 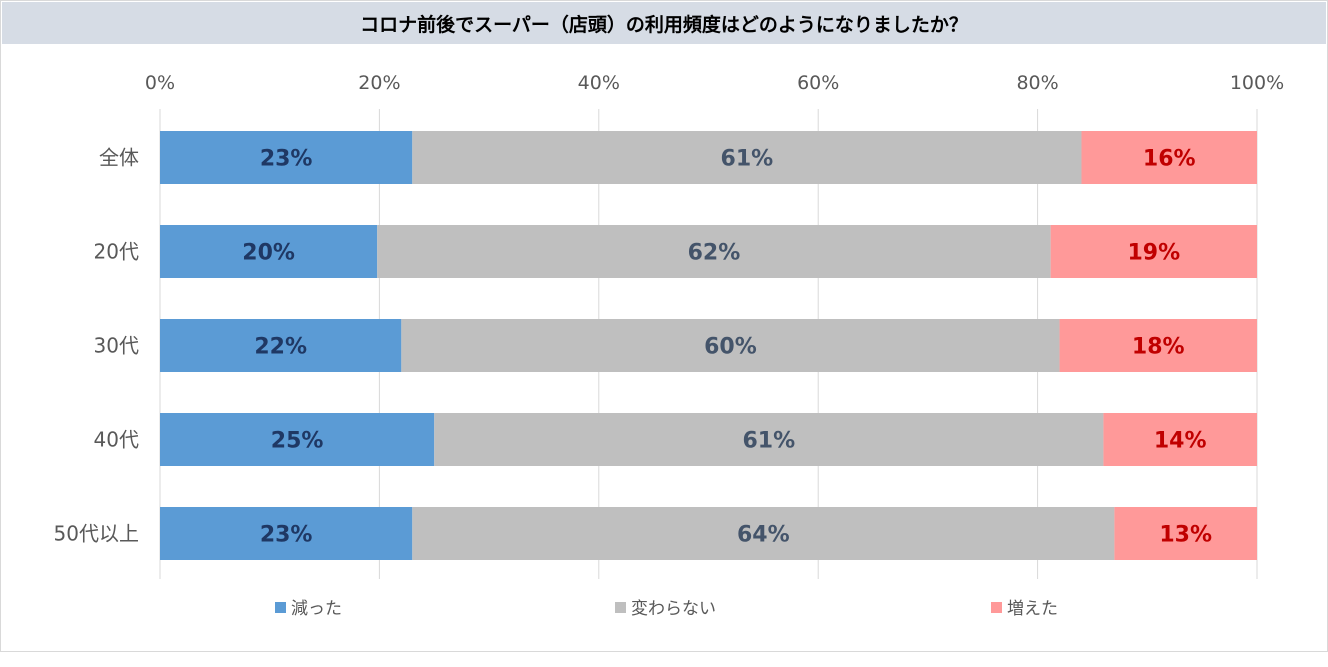 I want to click on category-label: 40代, so click(x=116, y=440).